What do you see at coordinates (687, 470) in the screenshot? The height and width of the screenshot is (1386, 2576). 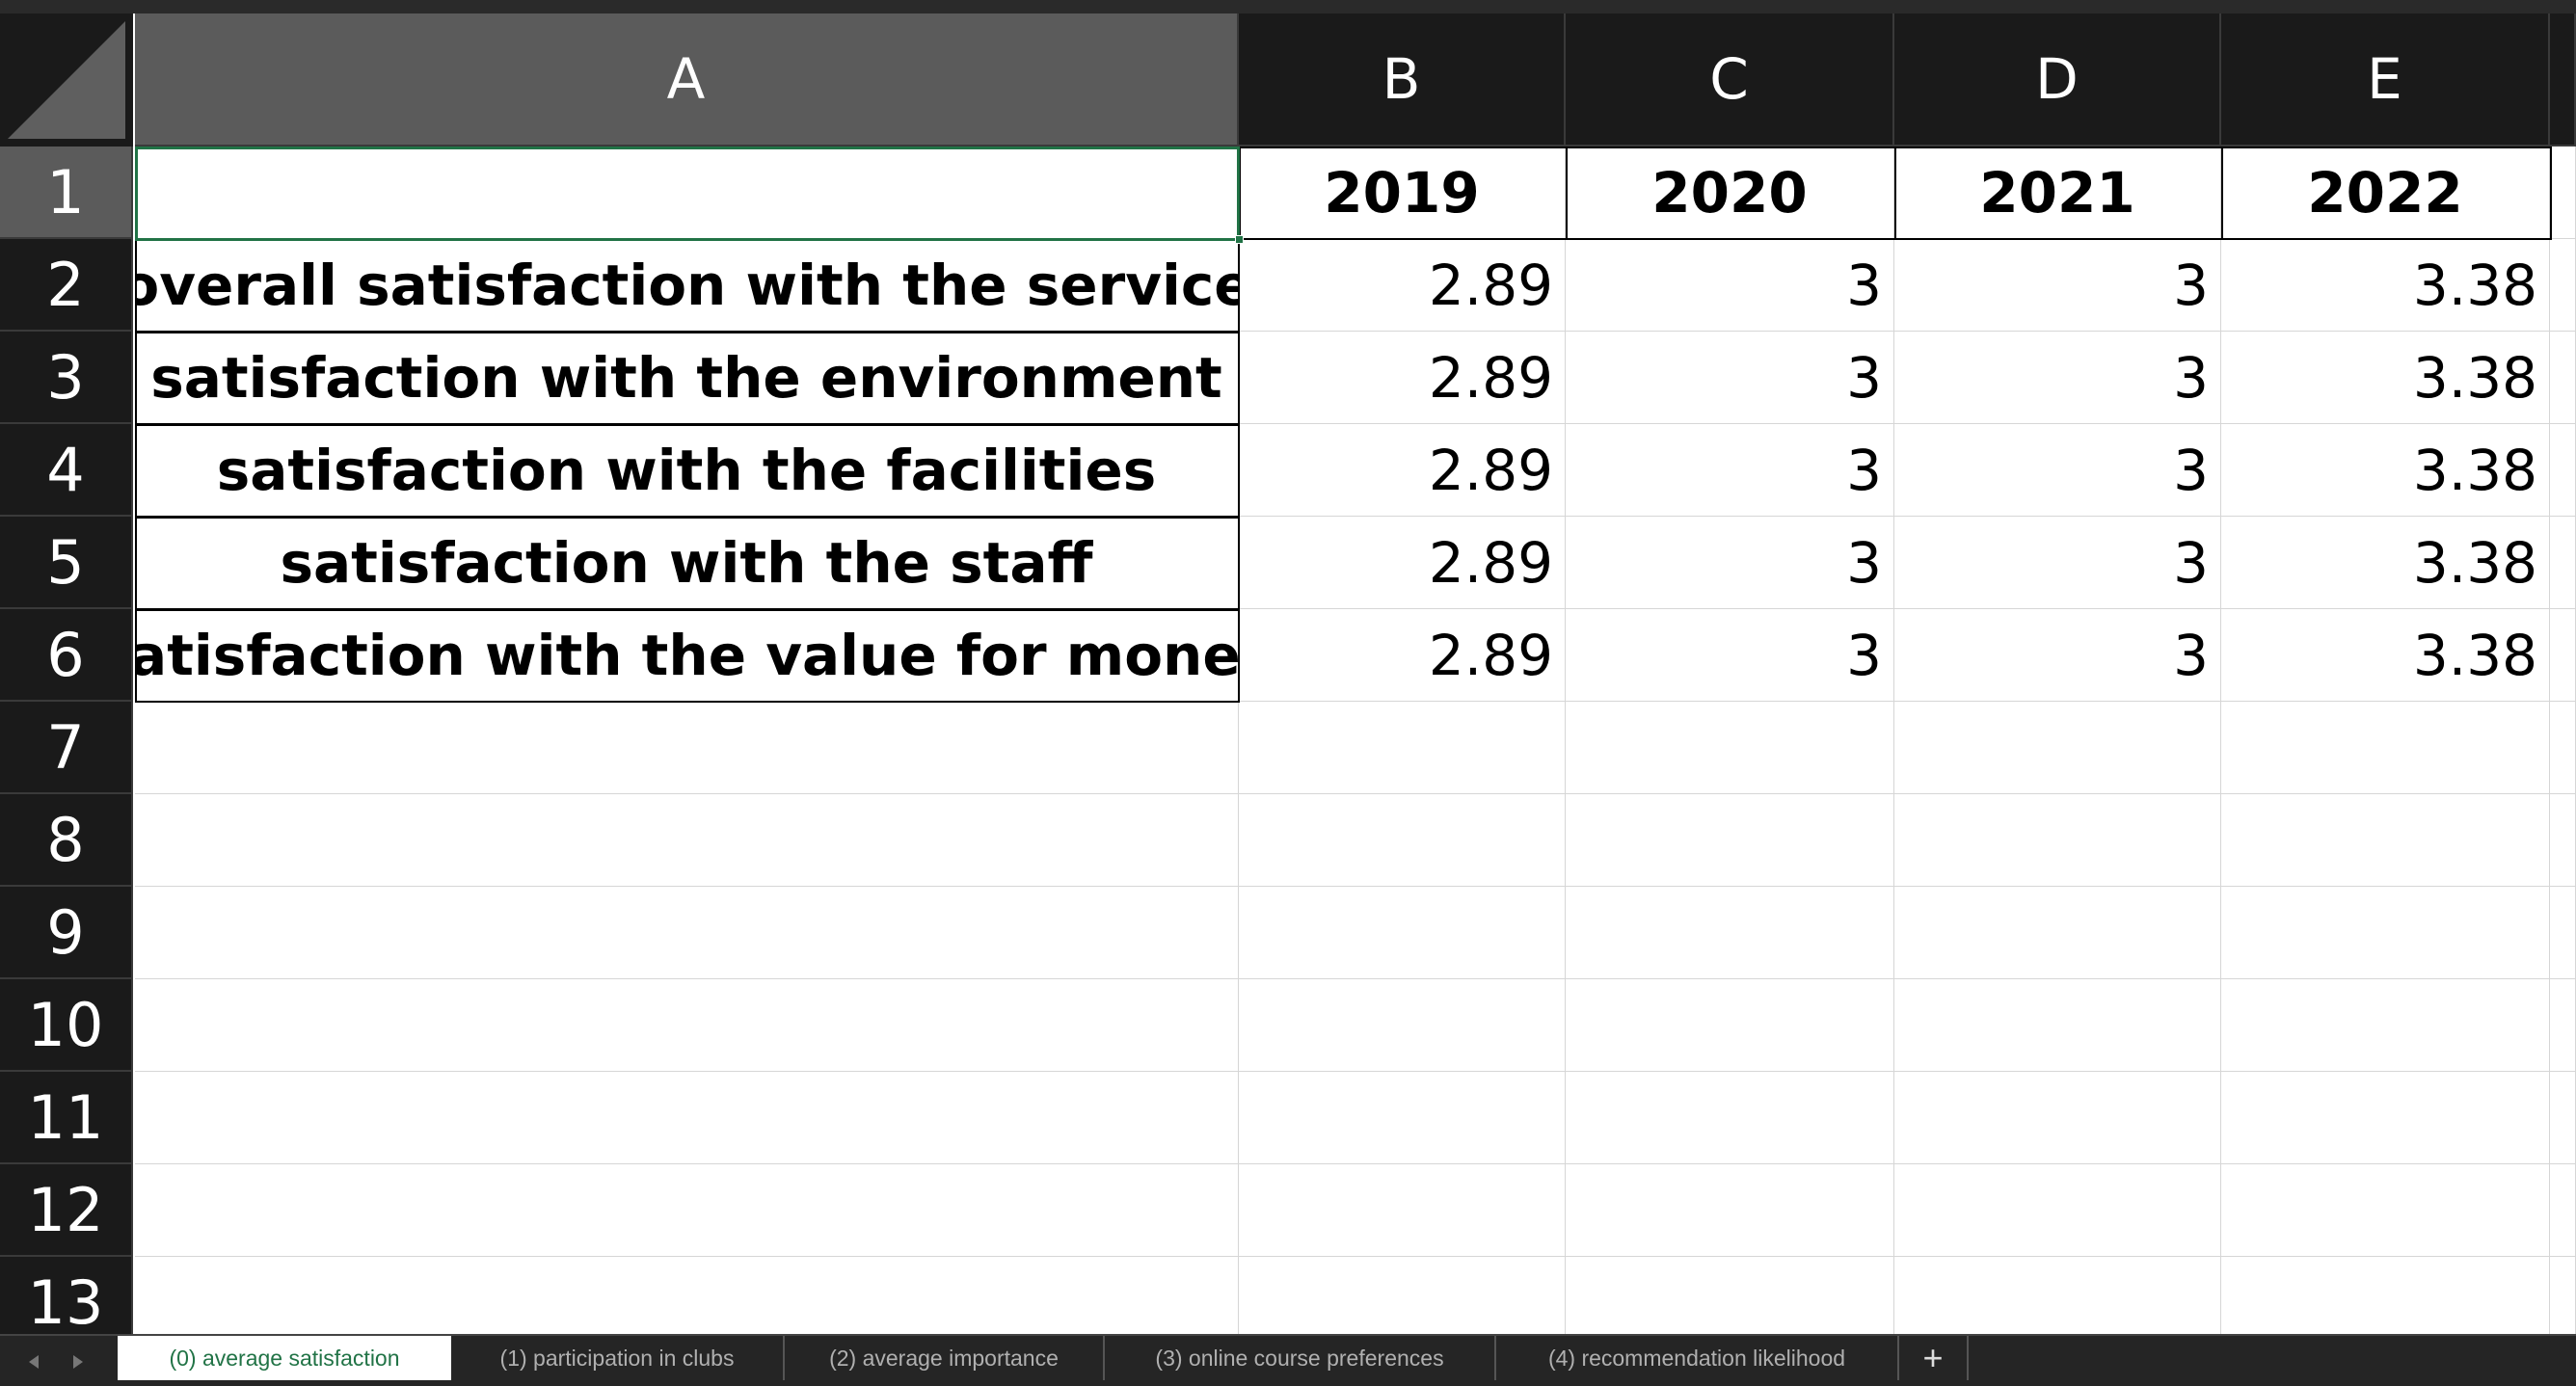 I see `cell: satisfaction with the facilities` at bounding box center [687, 470].